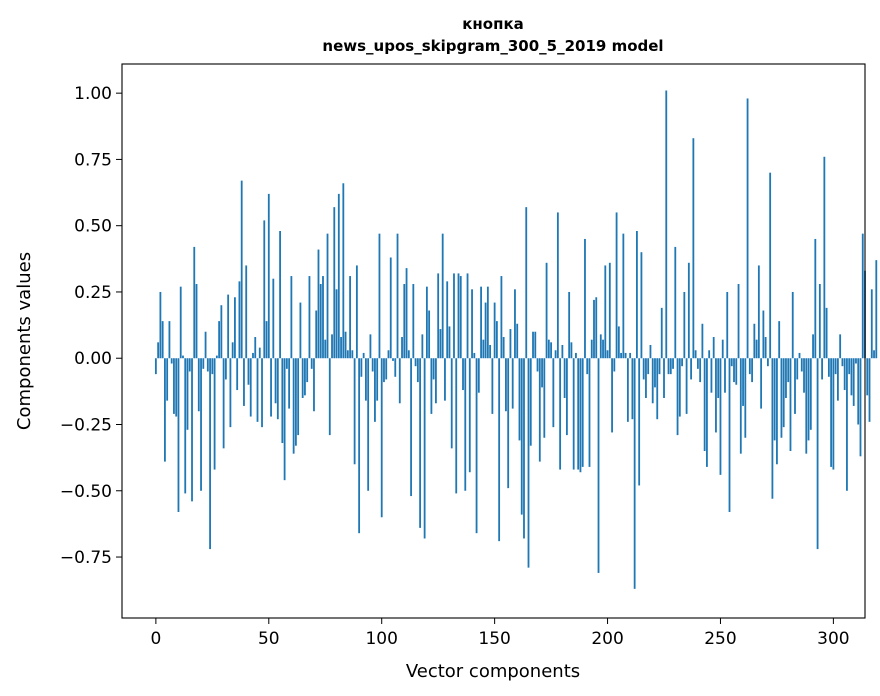 The height and width of the screenshot is (696, 880). Describe the element at coordinates (720, 639) in the screenshot. I see `x-tick-label: 250` at that location.